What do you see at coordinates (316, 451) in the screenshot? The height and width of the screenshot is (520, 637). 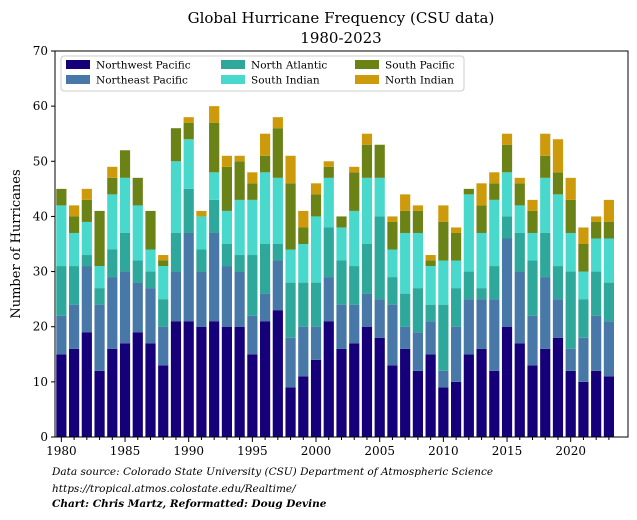 I see `x-tick-label-2000: 2000` at bounding box center [316, 451].